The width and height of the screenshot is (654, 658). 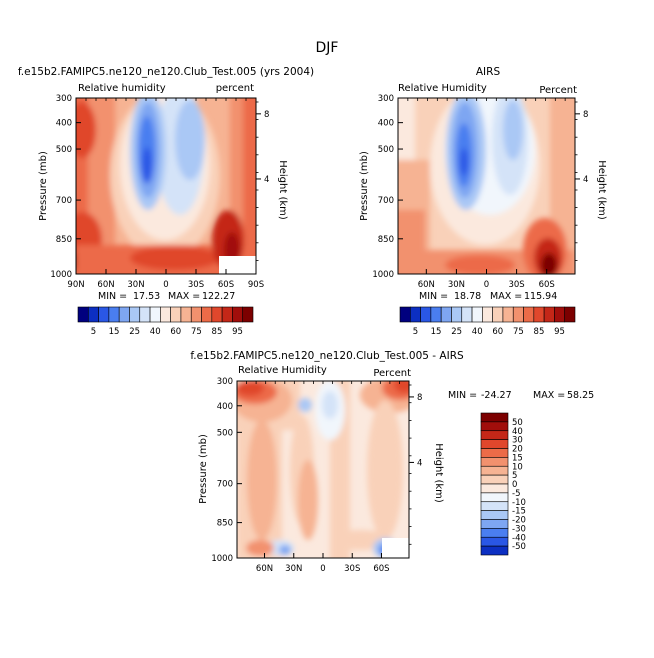 What do you see at coordinates (364, 186) in the screenshot?
I see `panel-obs-ylabel: Pressure (mb)` at bounding box center [364, 186].